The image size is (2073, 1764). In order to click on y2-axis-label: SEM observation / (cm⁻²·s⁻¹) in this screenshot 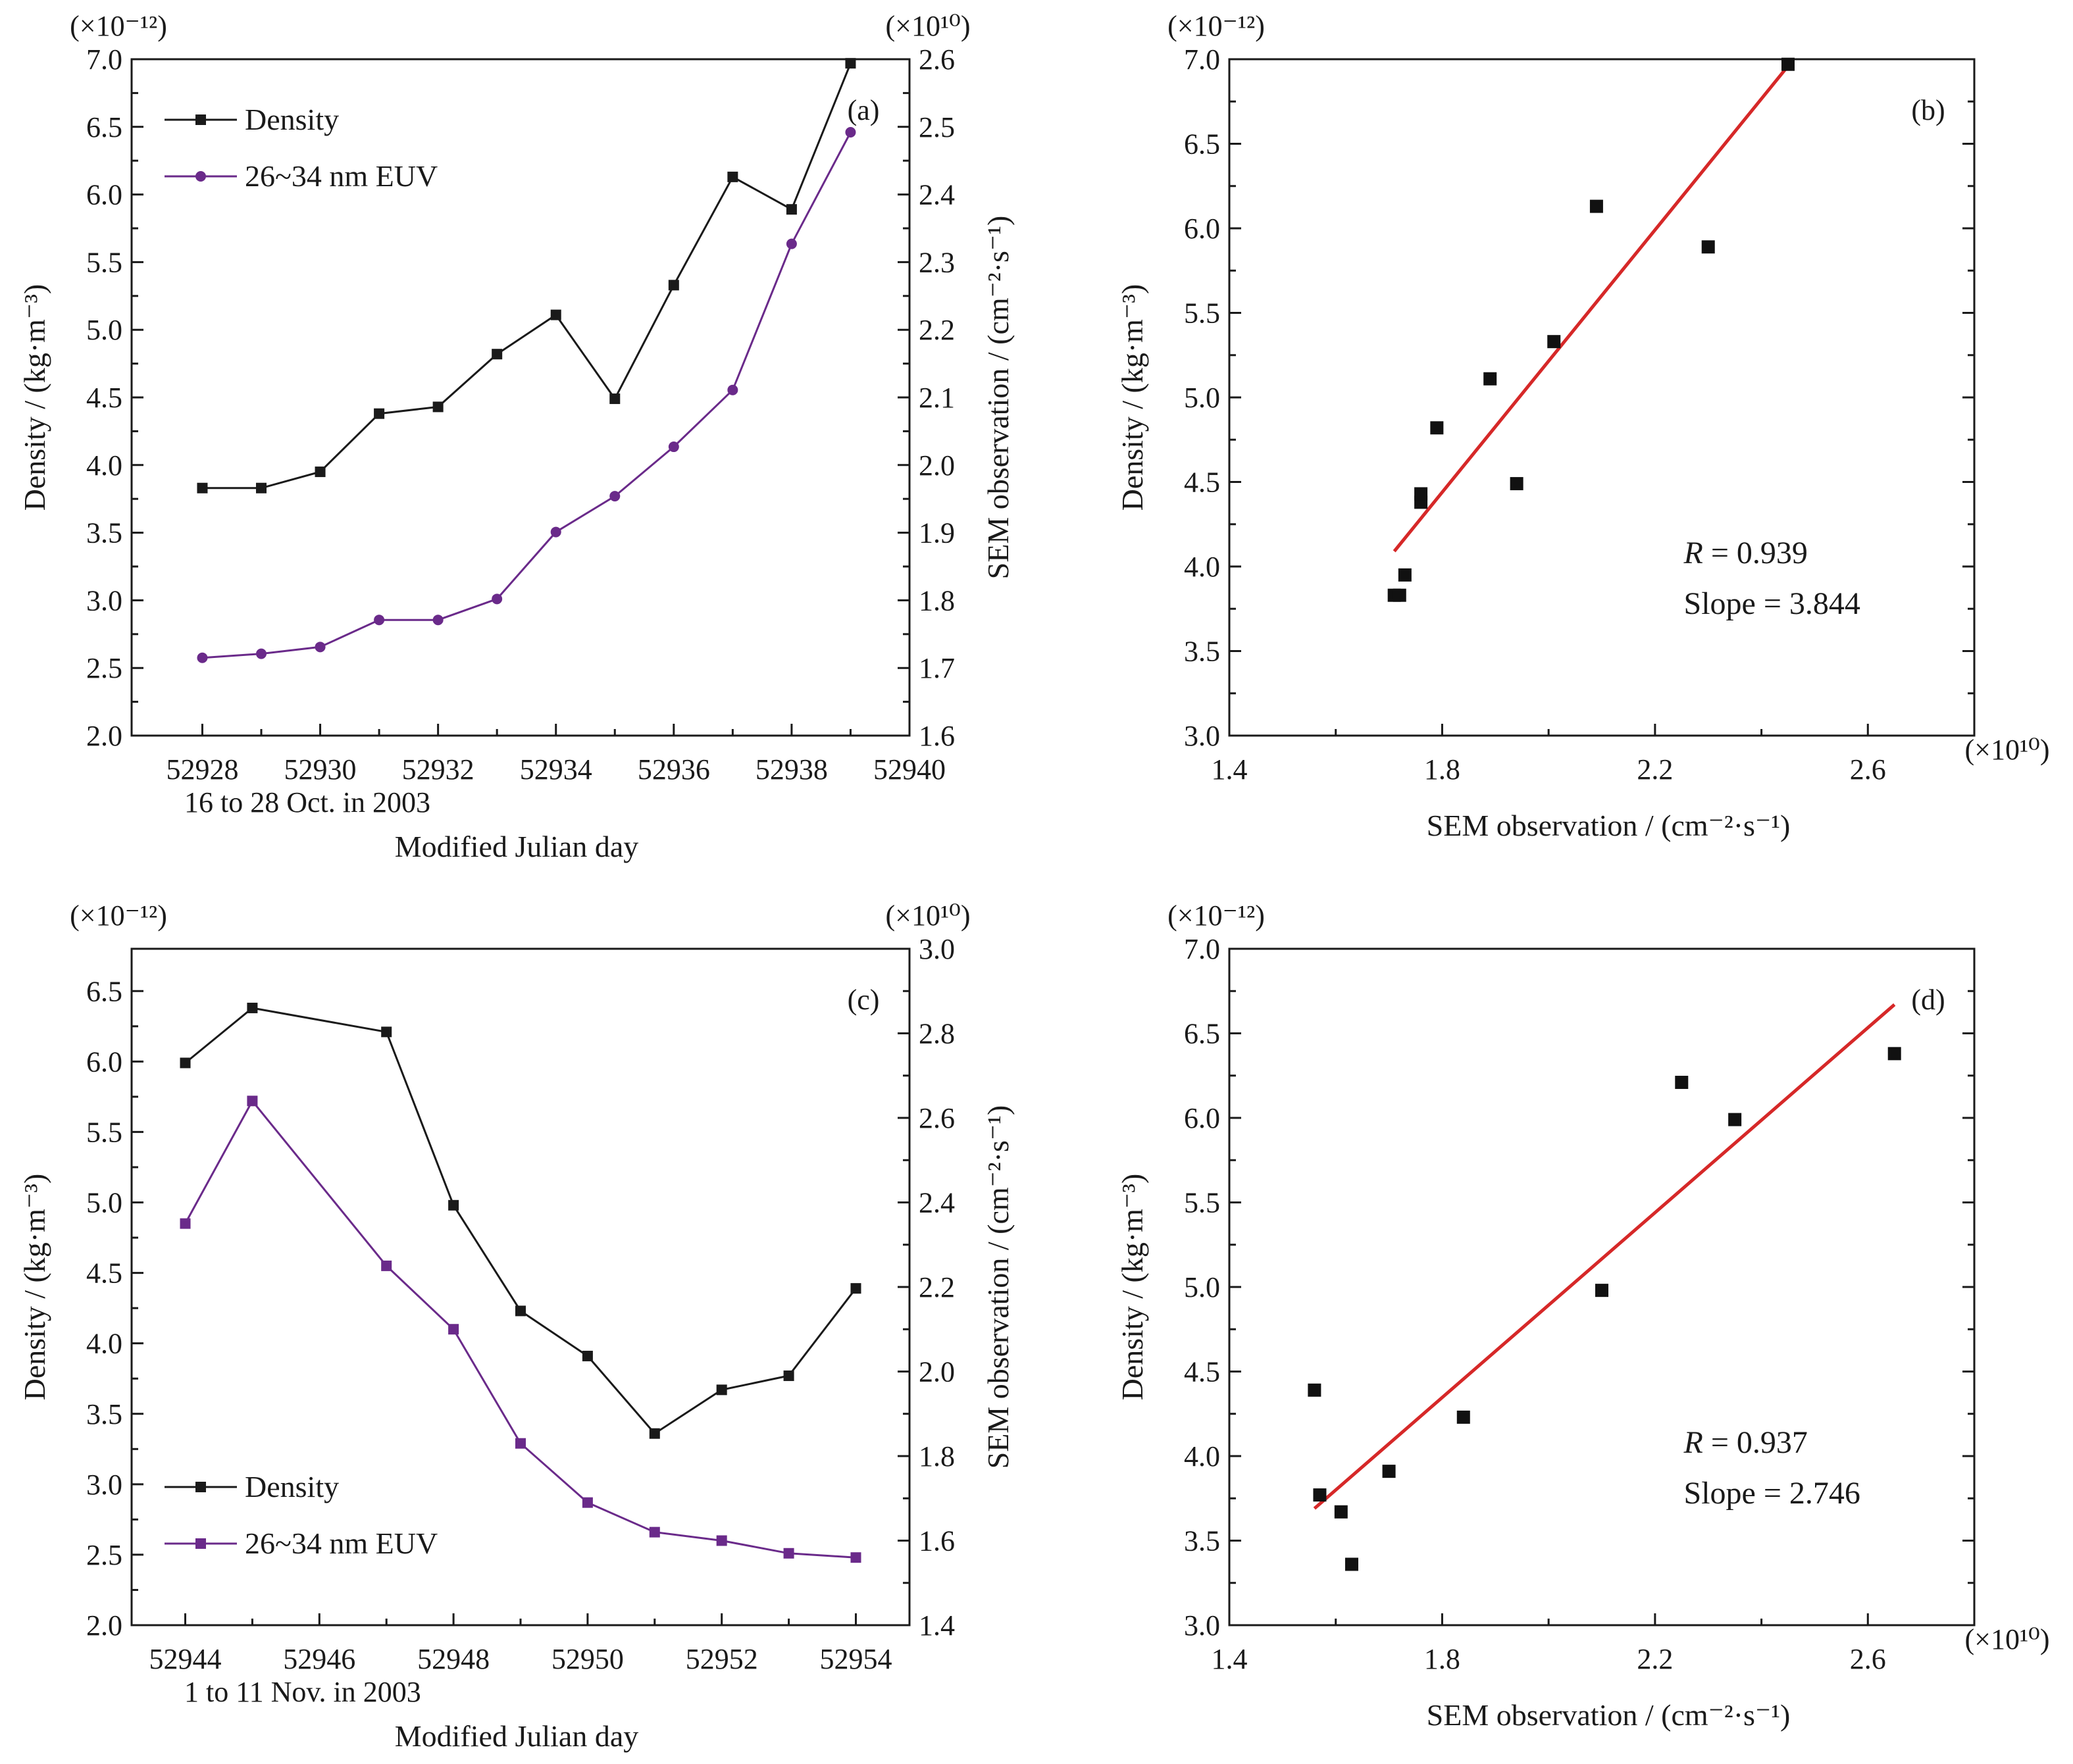, I will do `click(998, 398)`.